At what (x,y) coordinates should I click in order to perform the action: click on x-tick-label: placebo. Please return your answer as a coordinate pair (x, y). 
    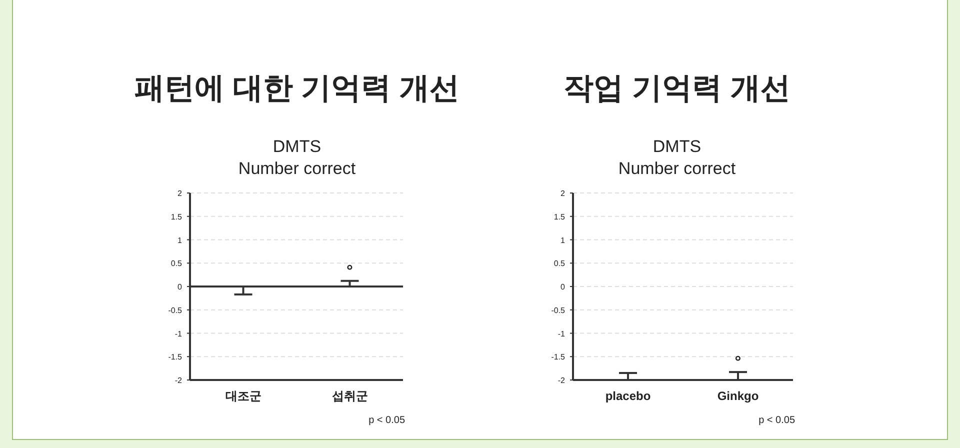
    Looking at the image, I should click on (628, 396).